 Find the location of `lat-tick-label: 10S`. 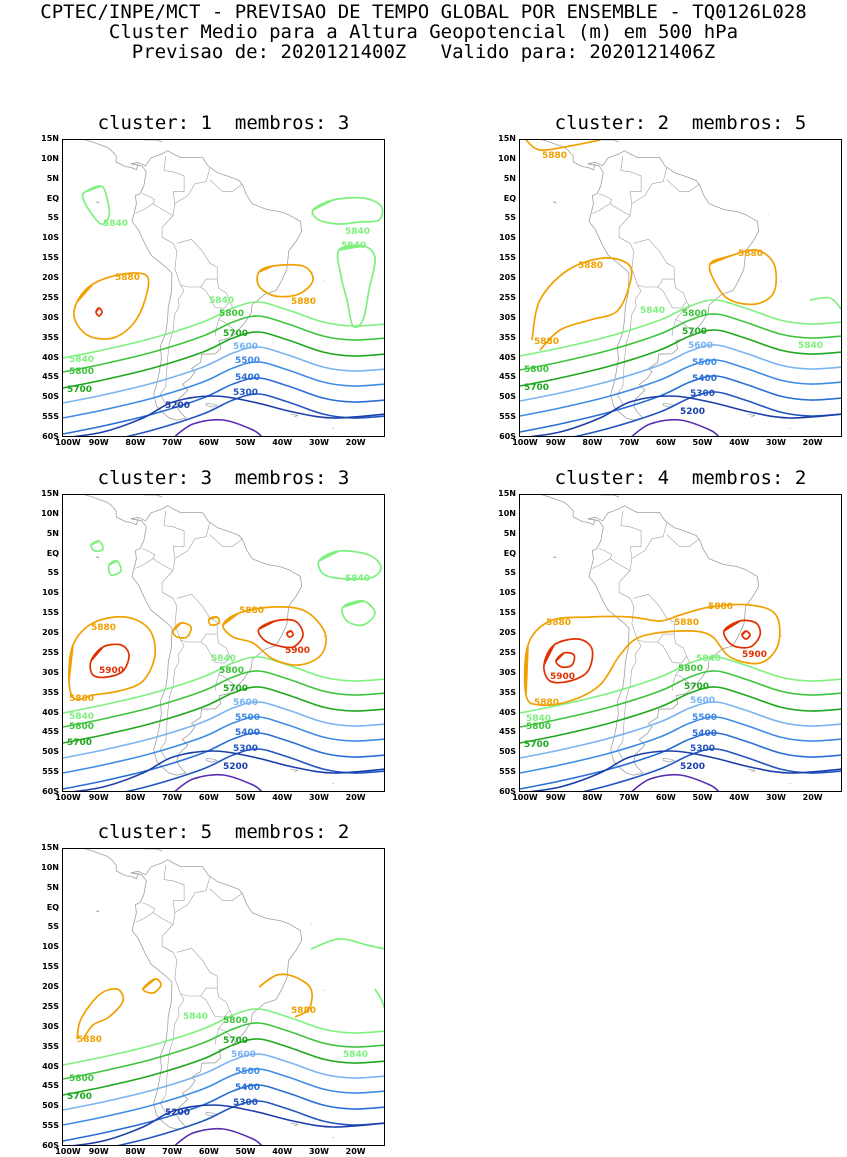

lat-tick-label: 10S is located at coordinates (50, 593).